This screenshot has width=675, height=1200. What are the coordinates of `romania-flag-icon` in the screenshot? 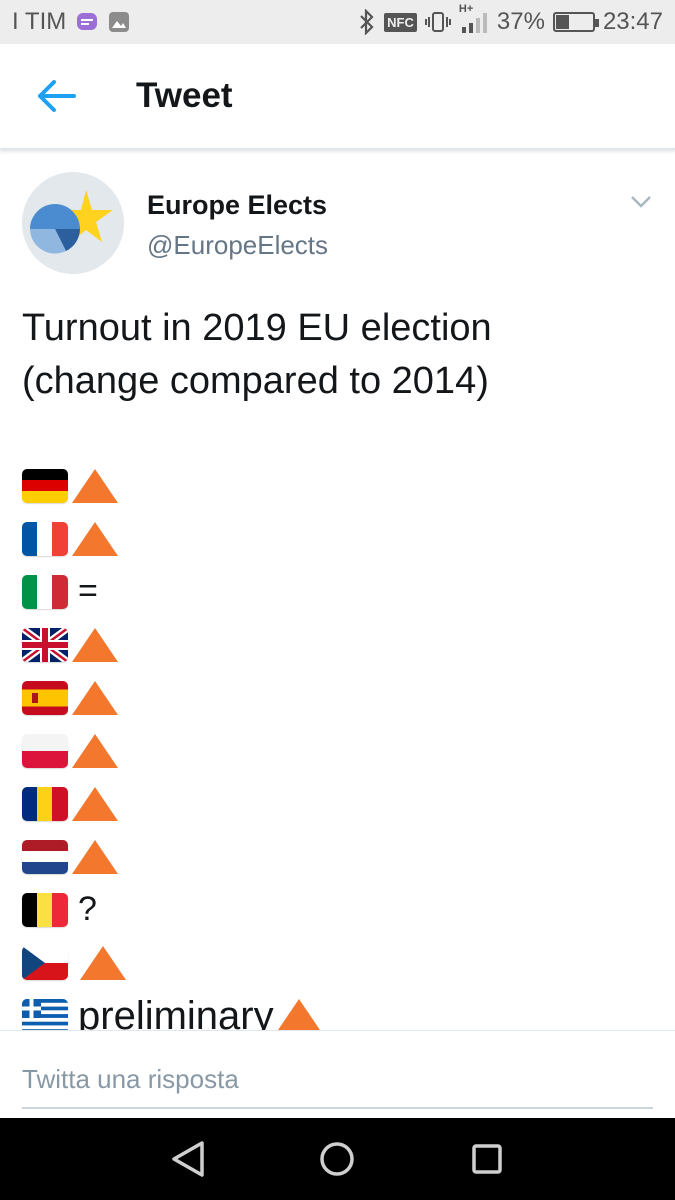 It's located at (45, 803).